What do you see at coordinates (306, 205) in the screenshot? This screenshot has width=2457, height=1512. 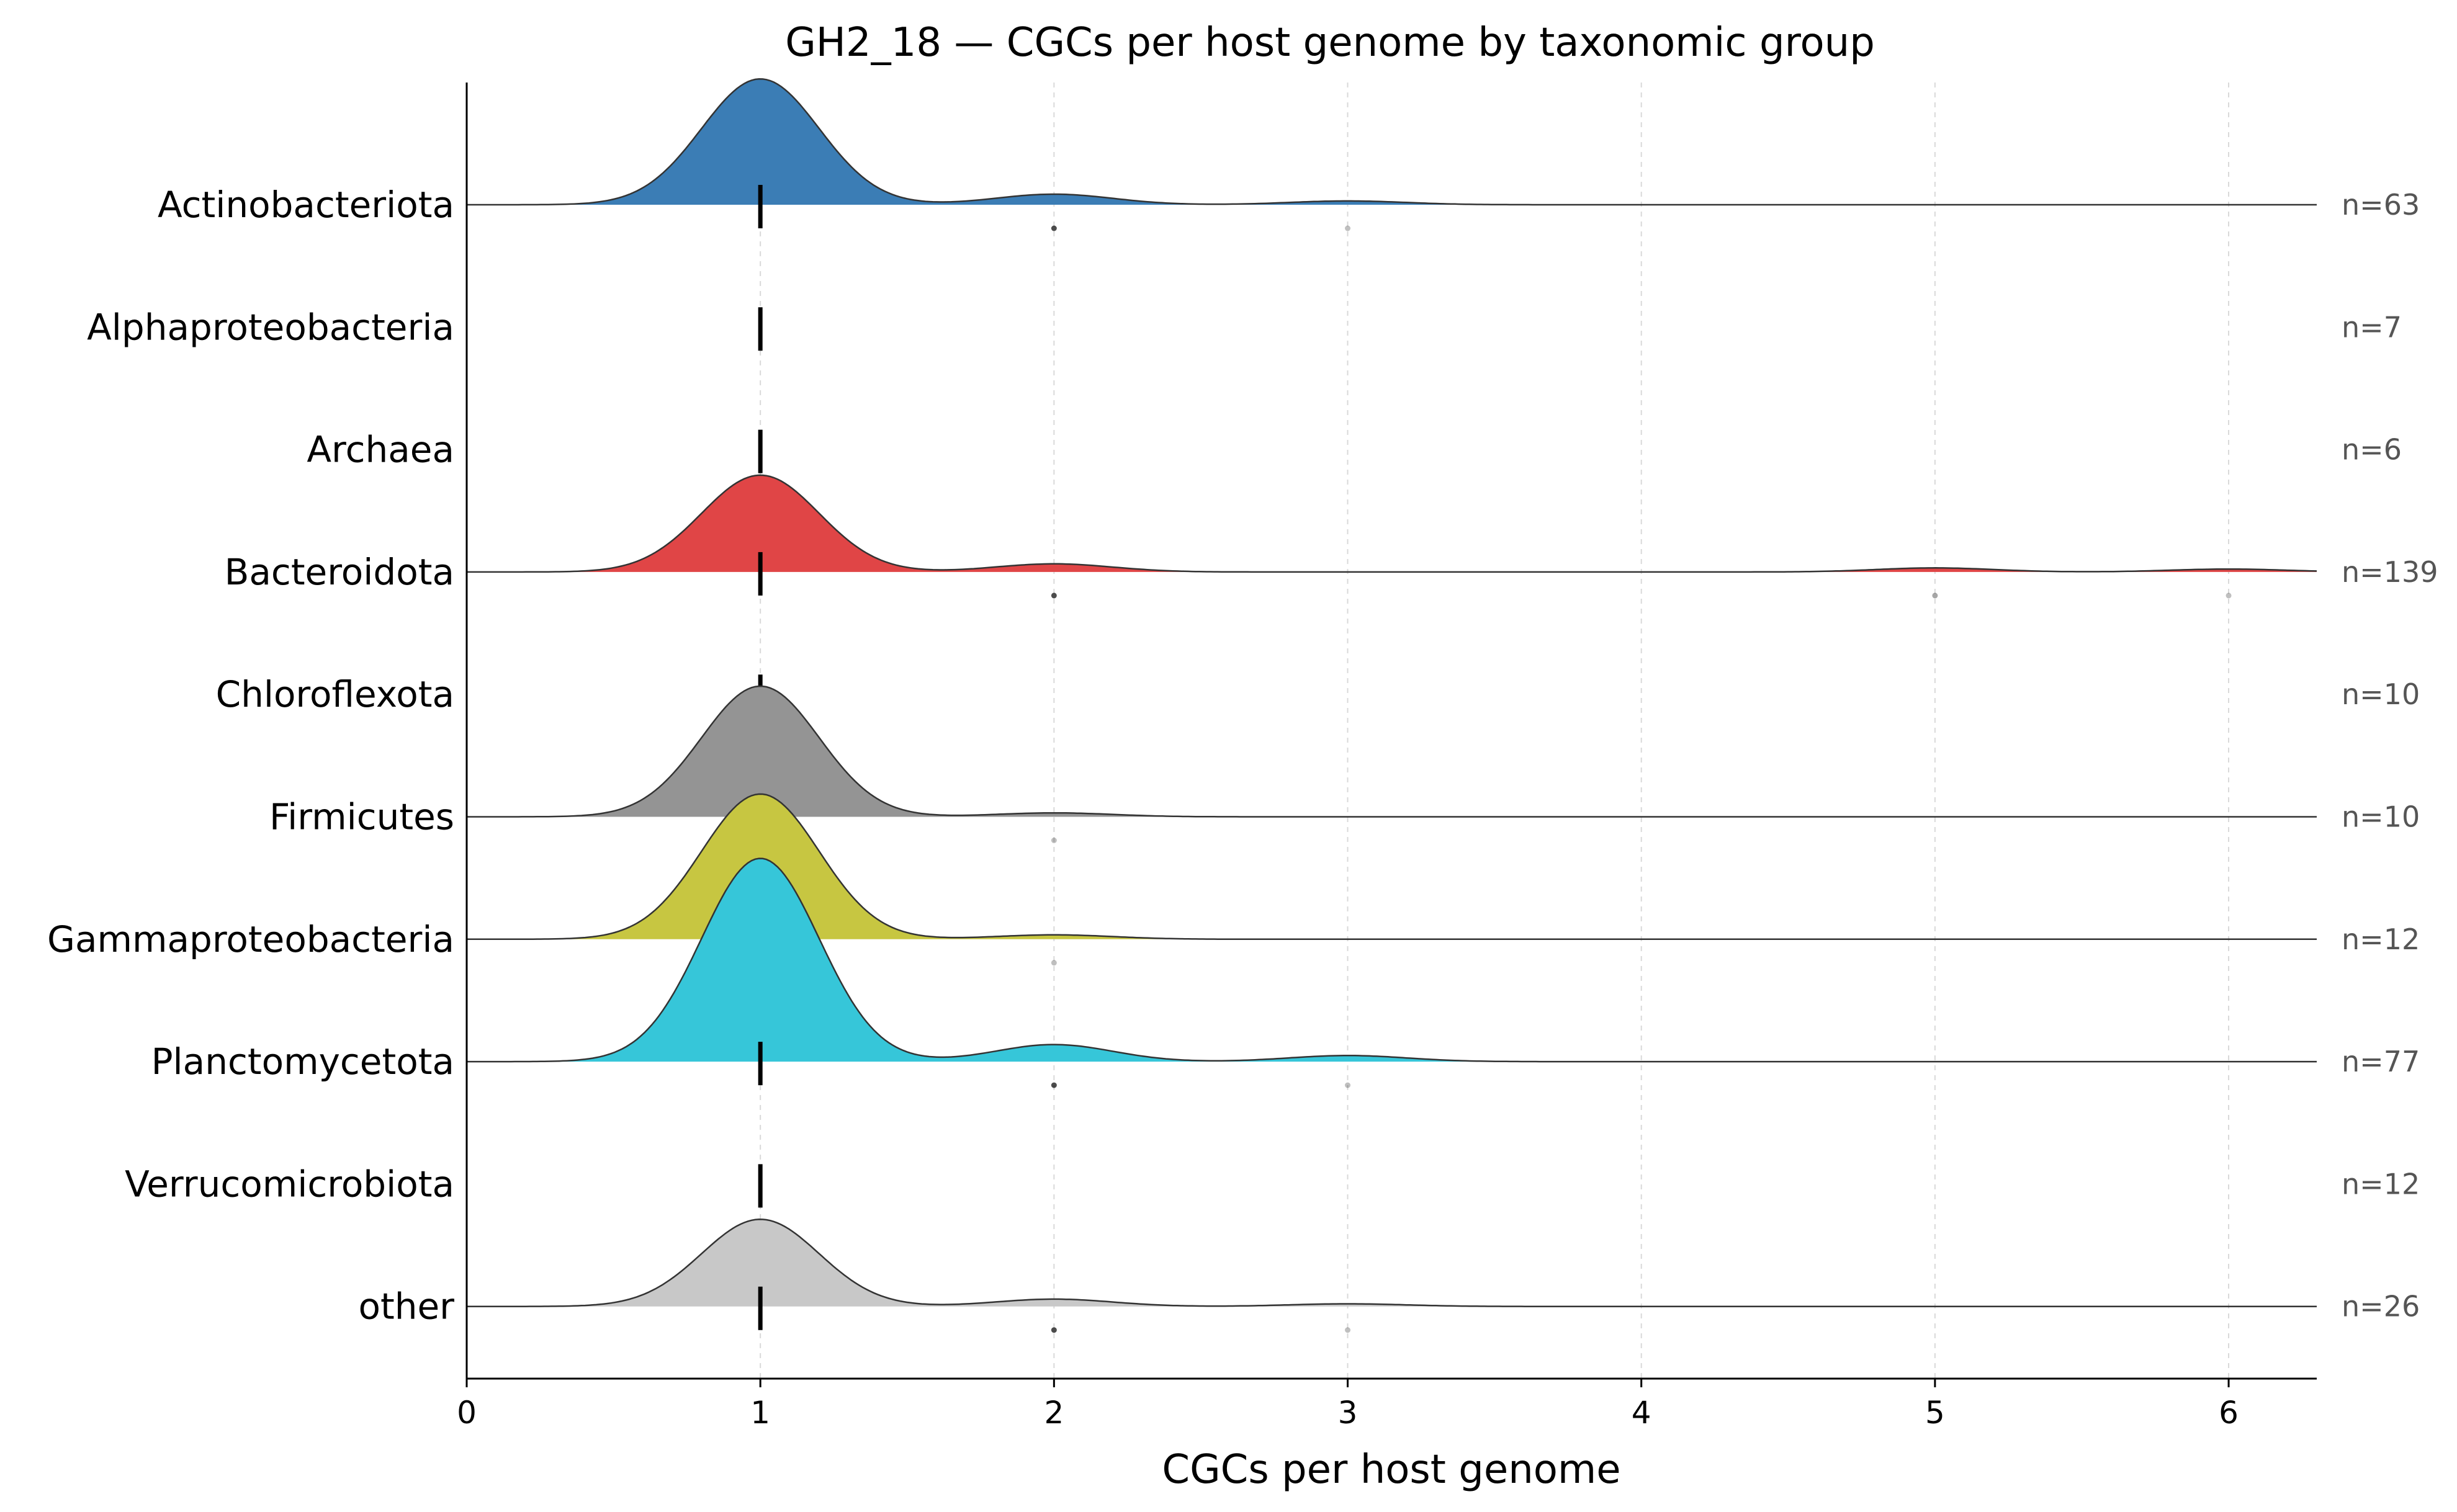 I see `group-label: Actinobacteriota` at bounding box center [306, 205].